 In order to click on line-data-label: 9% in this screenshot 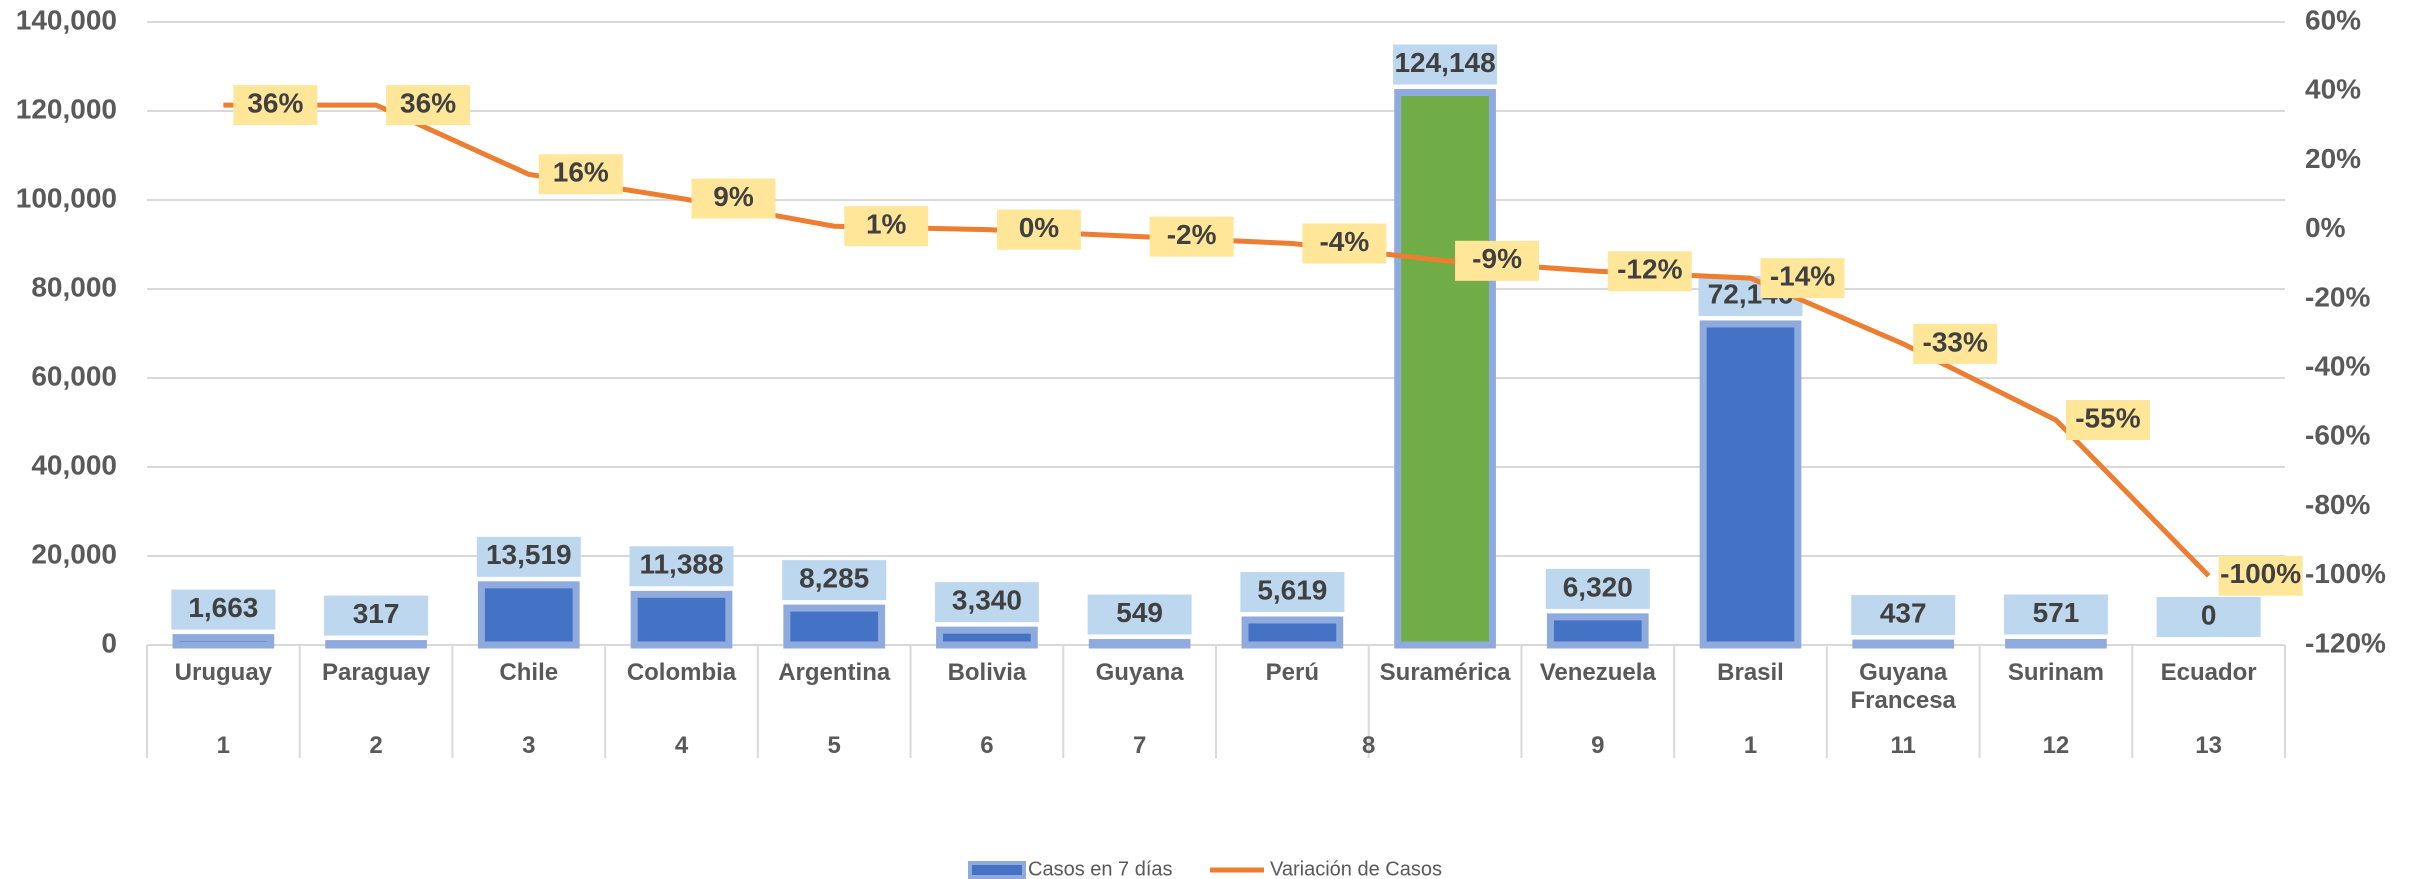, I will do `click(733, 196)`.